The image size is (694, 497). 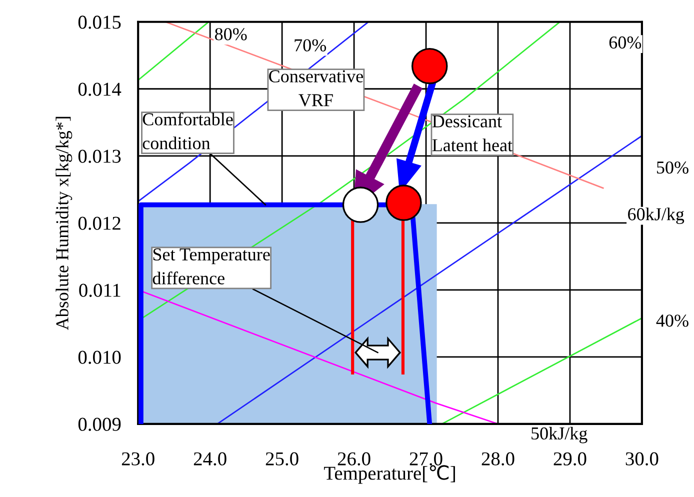 What do you see at coordinates (316, 88) in the screenshot?
I see `annotation: Conservative VRF` at bounding box center [316, 88].